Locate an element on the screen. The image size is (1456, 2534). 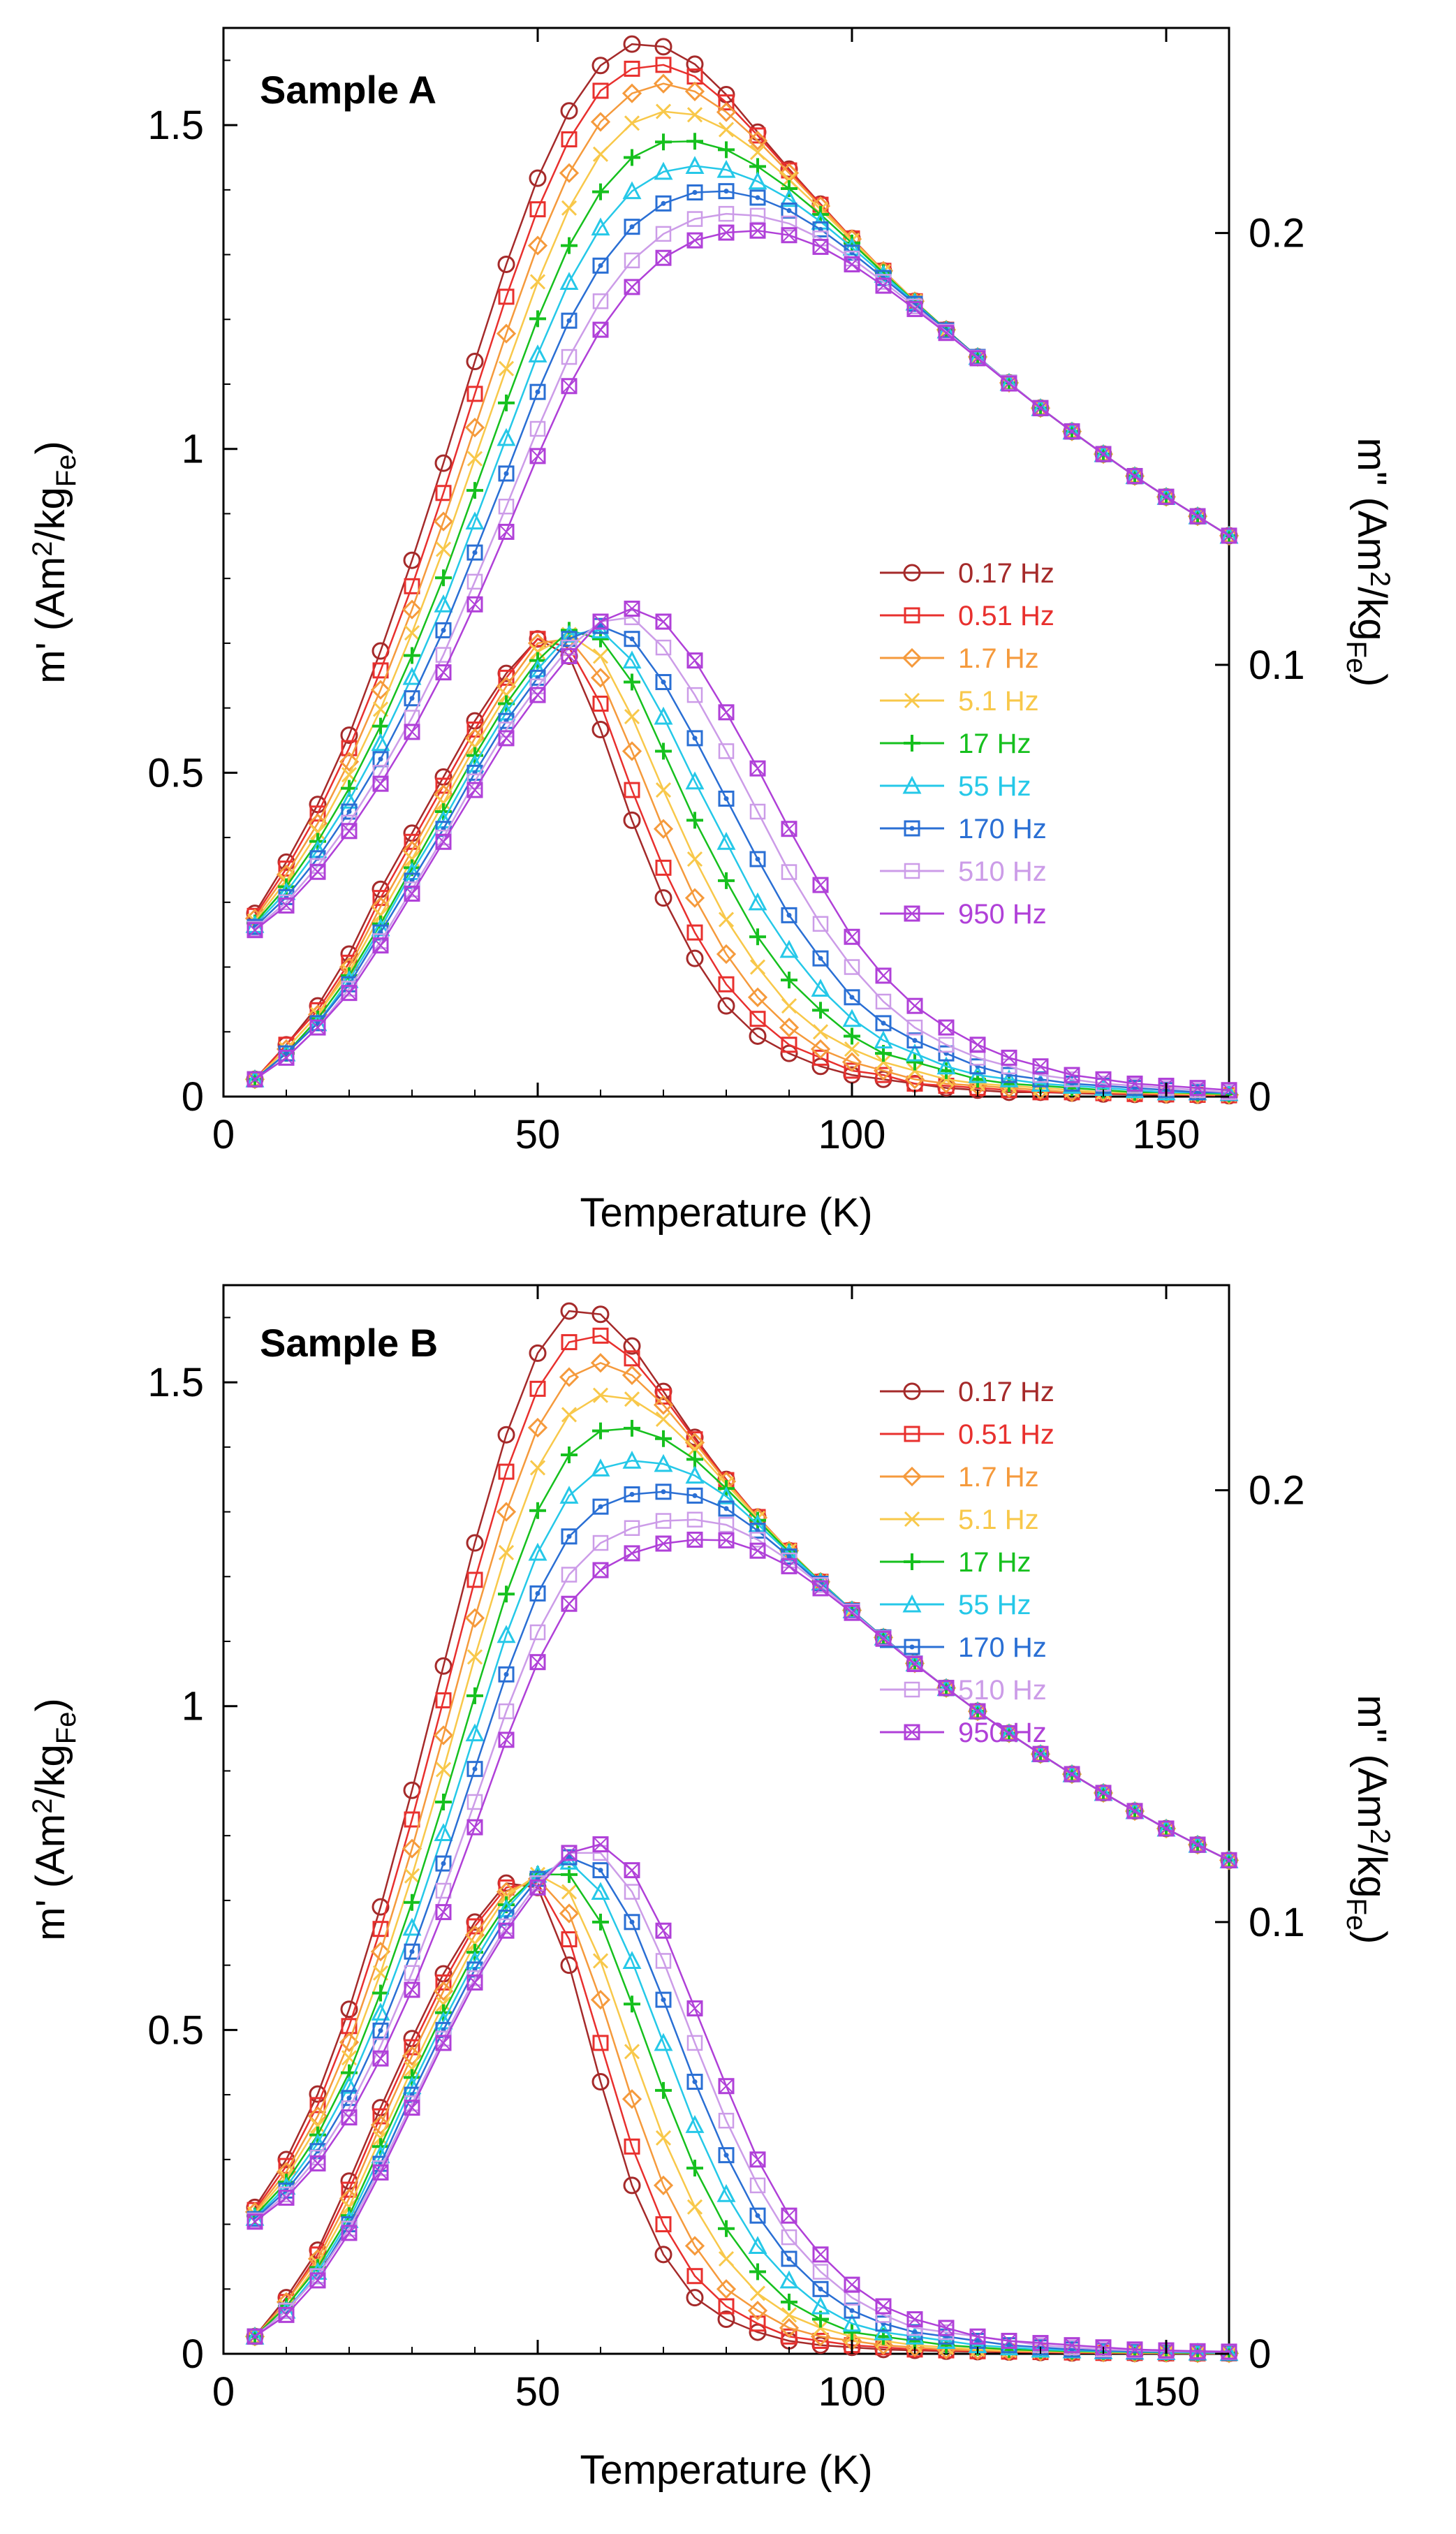
legend-label: 1.7 Hz is located at coordinates (999, 658).